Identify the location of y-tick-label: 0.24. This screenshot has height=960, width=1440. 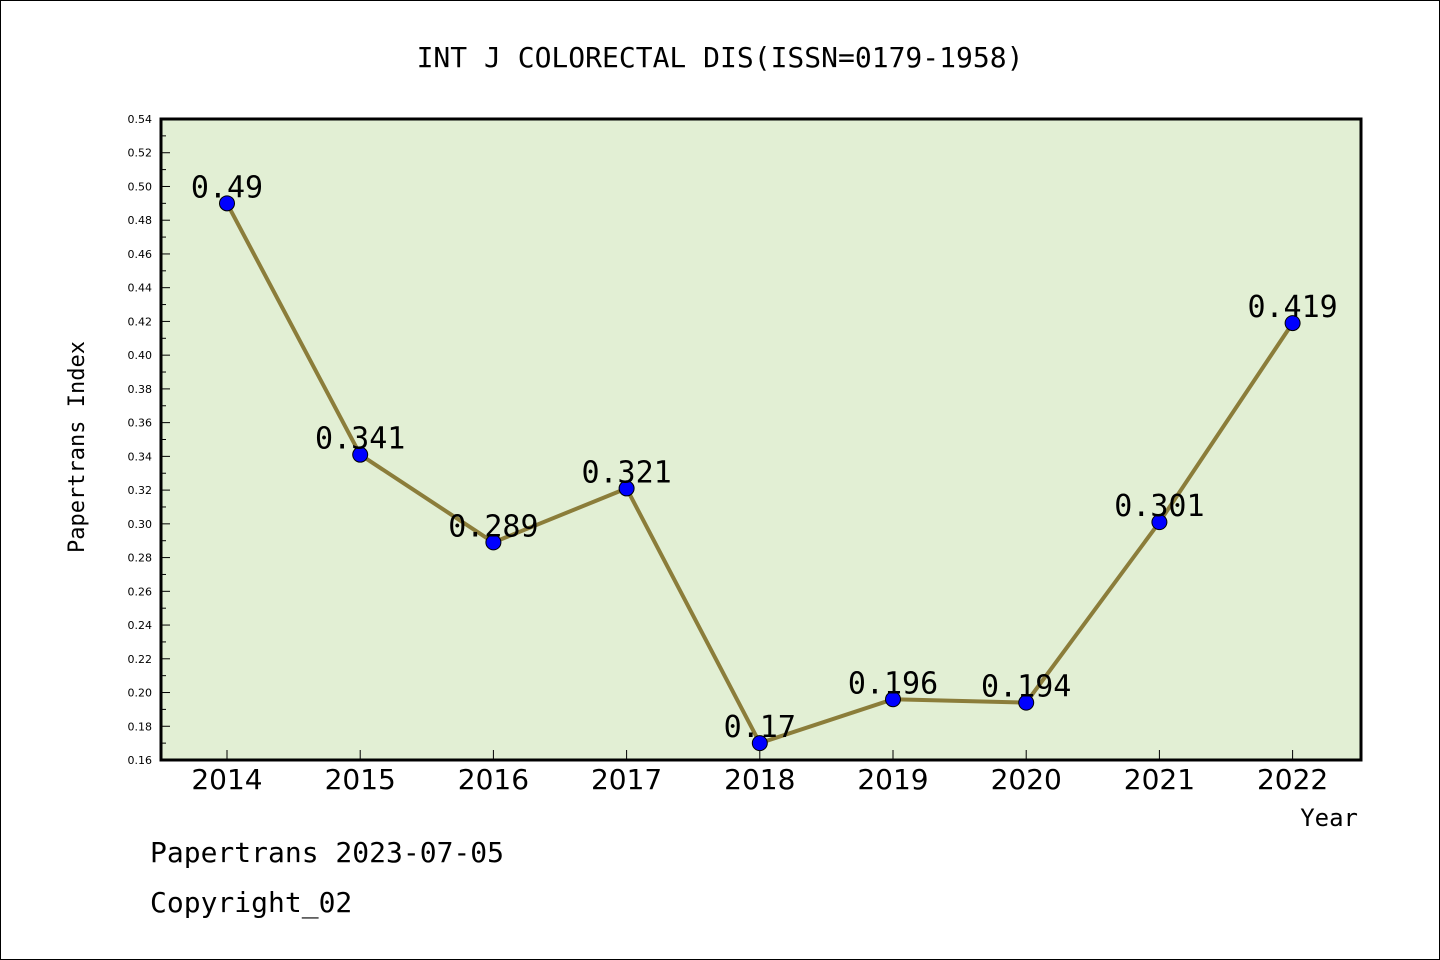
(140, 625).